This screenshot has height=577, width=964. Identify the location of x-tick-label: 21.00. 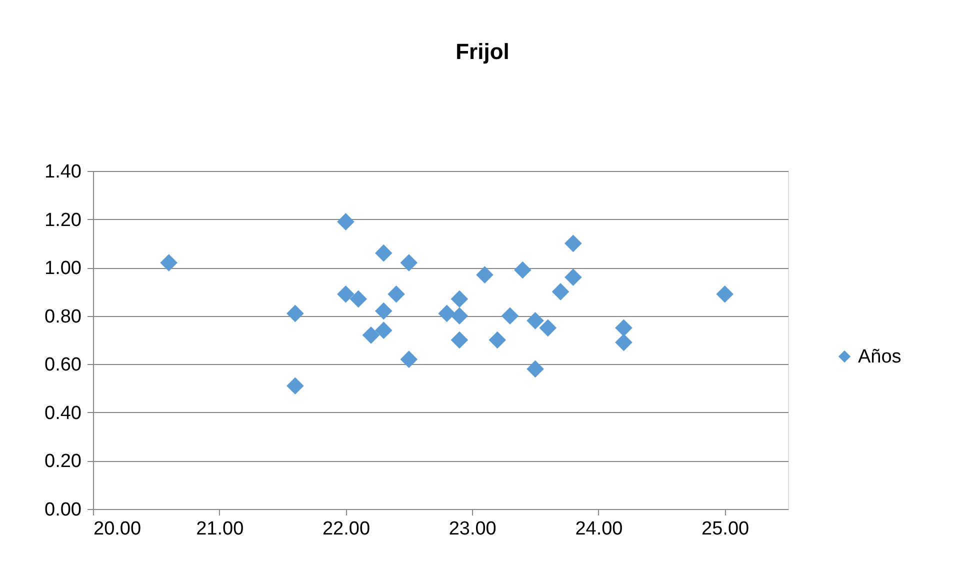
(220, 529).